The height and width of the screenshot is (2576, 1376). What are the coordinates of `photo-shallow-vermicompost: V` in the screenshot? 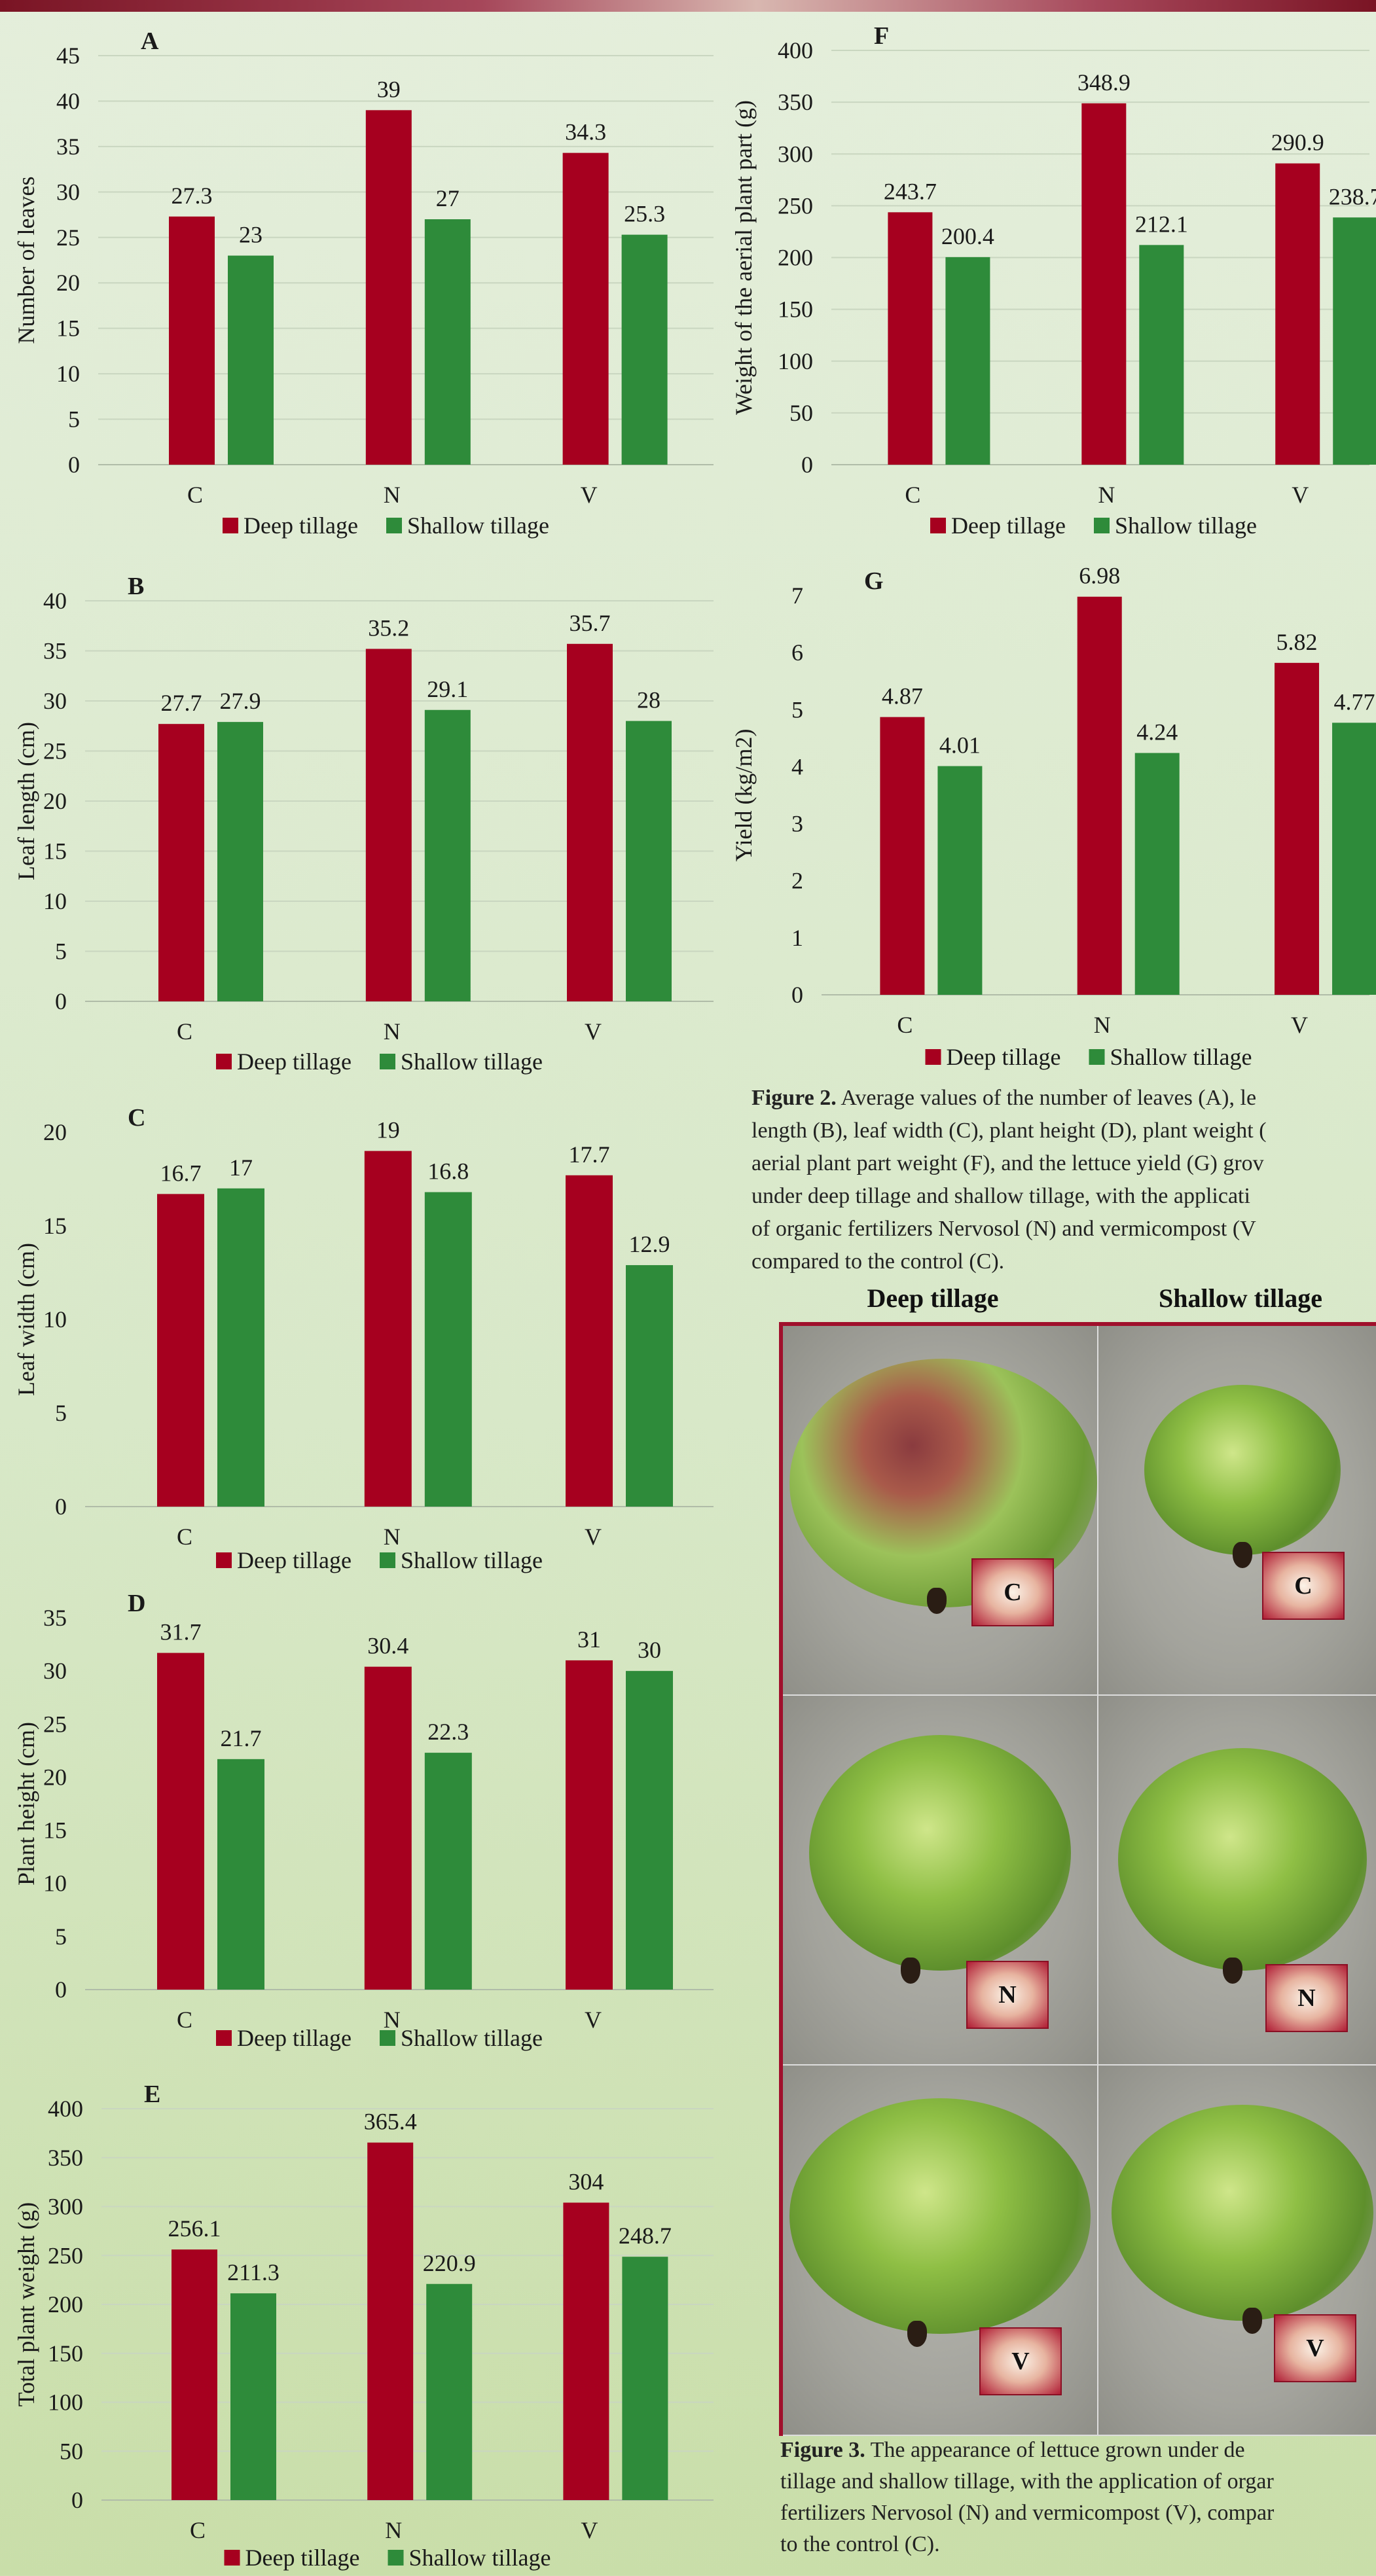 It's located at (1237, 2251).